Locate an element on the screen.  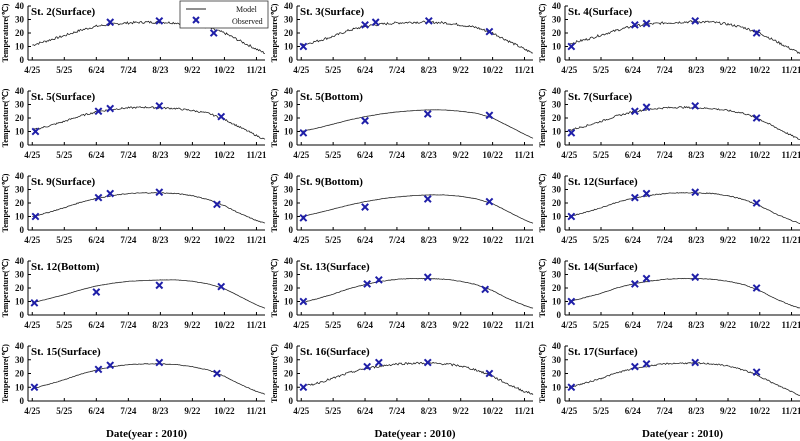
y-axis-label: Temperature(℃) is located at coordinates (274, 32).